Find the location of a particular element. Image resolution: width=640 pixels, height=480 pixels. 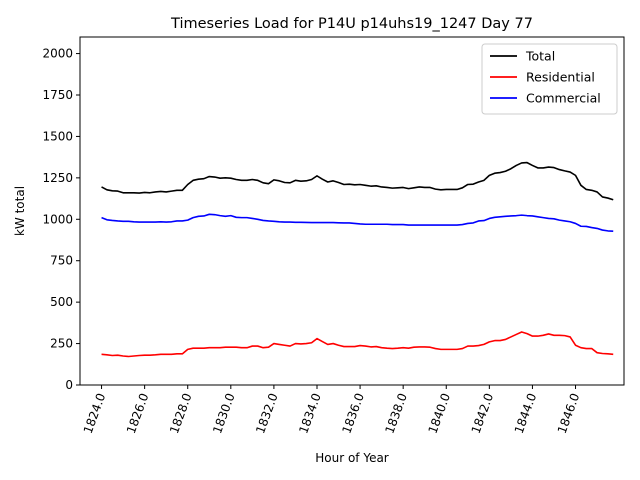

x-axis-label: Hour of Year is located at coordinates (352, 458).